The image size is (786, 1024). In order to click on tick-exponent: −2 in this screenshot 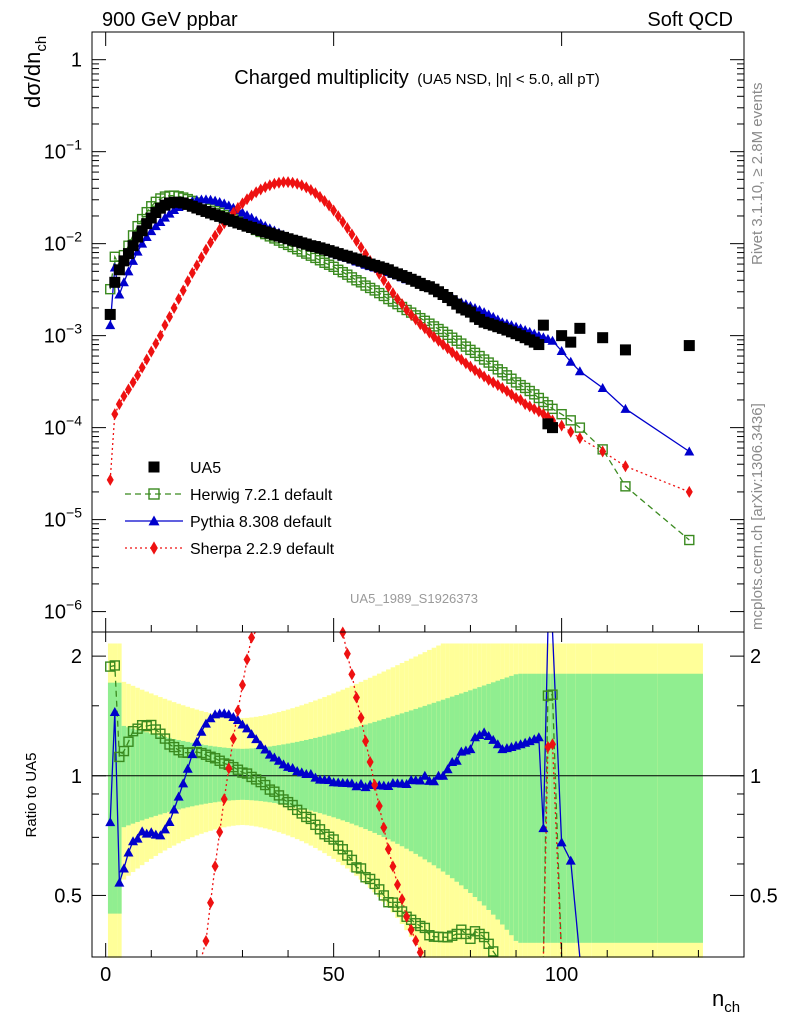, I will do `click(74, 237)`.